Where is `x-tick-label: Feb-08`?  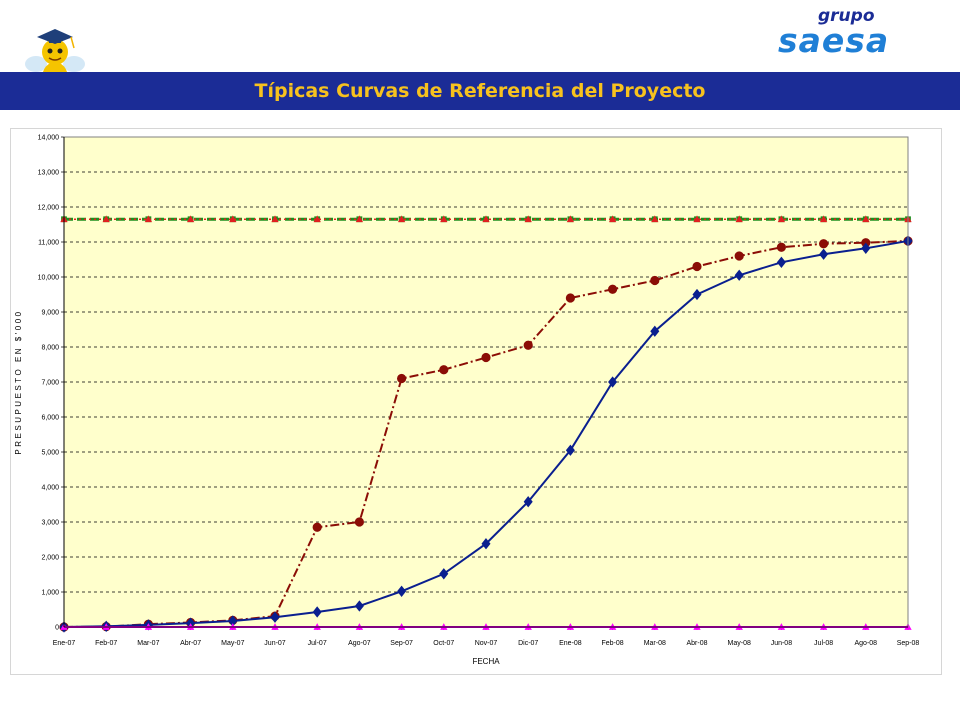
x-tick-label: Feb-08 is located at coordinates (613, 643).